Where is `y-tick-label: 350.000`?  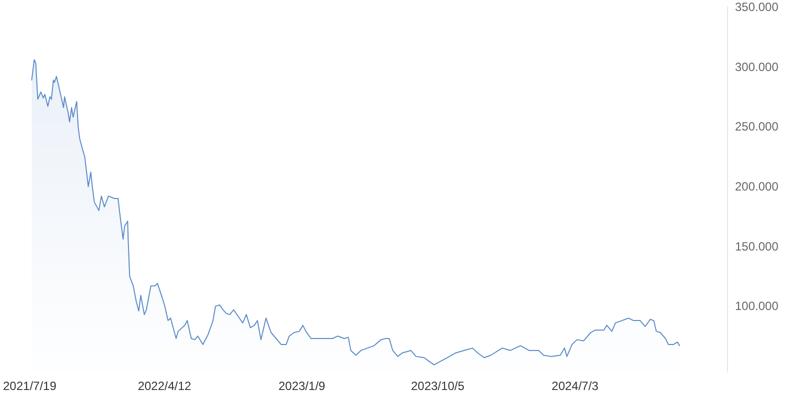 y-tick-label: 350.000 is located at coordinates (757, 7).